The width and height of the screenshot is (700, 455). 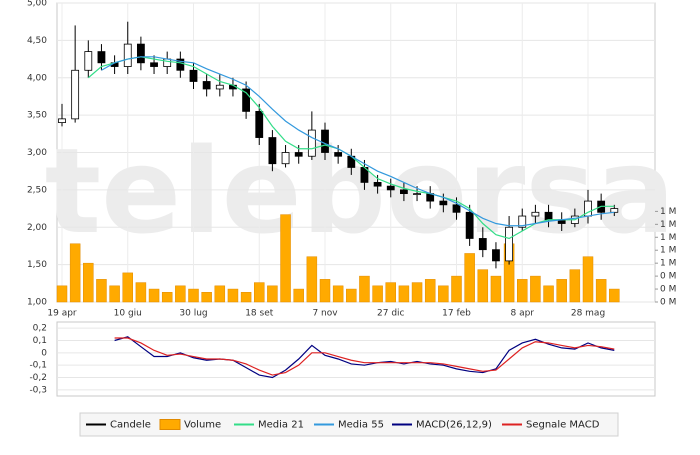 I want to click on legend-box, so click(x=349, y=424).